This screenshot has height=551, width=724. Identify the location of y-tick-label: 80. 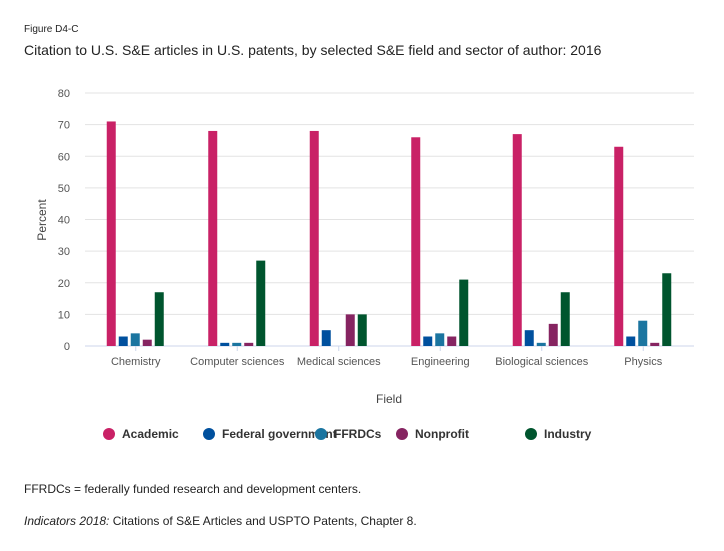
(64, 94).